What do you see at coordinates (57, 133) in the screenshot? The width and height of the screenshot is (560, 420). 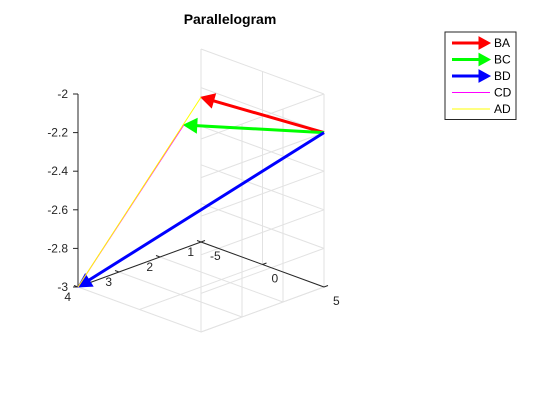 I see `z-tick-label: -2.2` at bounding box center [57, 133].